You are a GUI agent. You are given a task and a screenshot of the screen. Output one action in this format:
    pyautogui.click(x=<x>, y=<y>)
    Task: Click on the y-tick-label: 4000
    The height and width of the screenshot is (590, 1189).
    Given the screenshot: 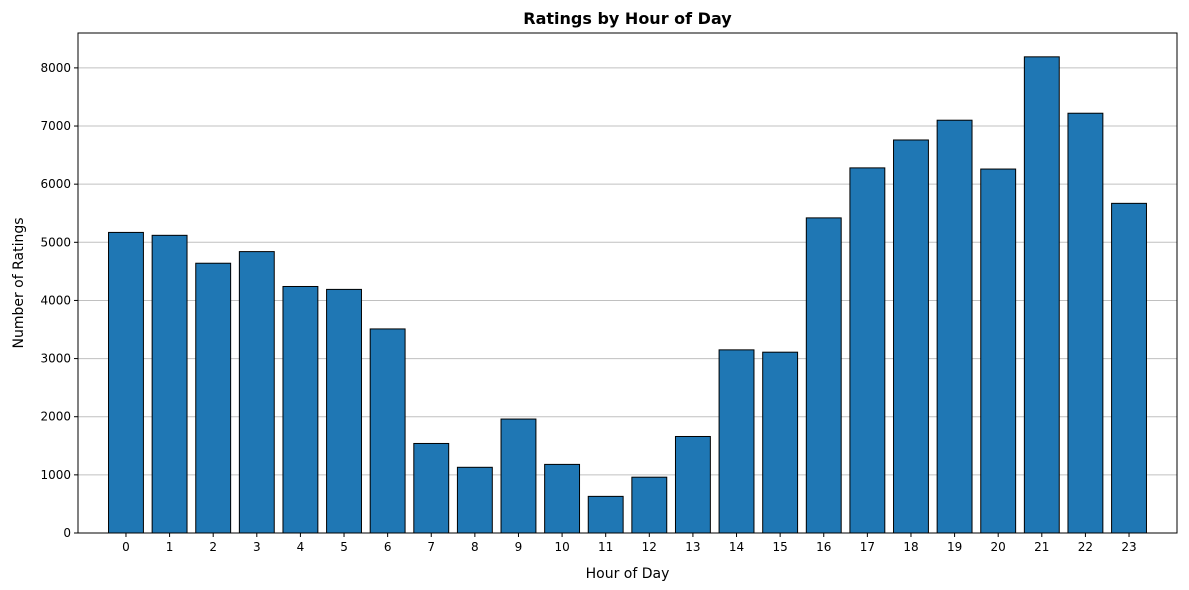 What is the action you would take?
    pyautogui.click(x=55, y=300)
    